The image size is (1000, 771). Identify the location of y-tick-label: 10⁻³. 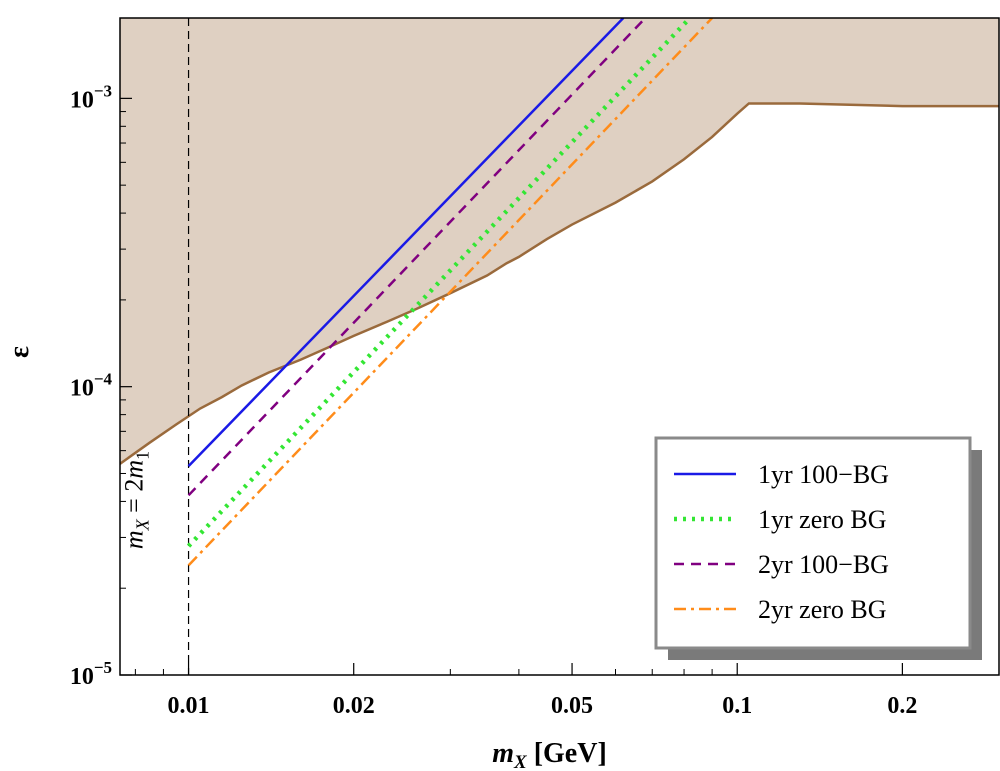
(91, 97).